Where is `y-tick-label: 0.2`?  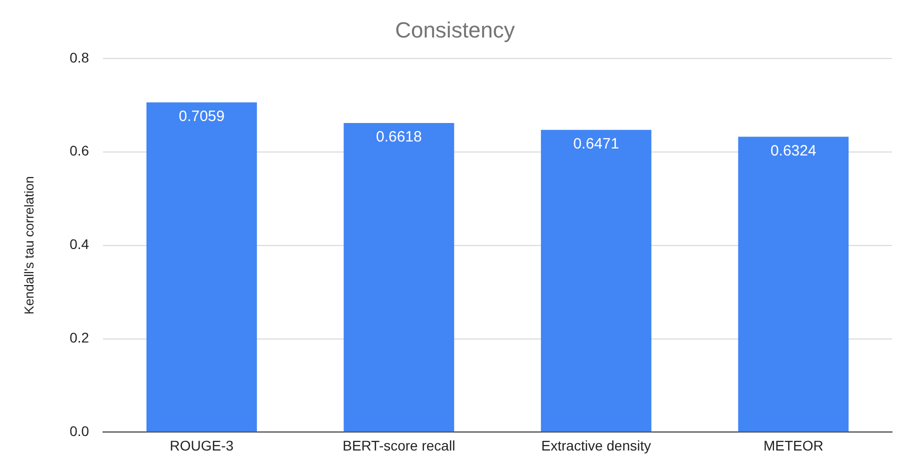
y-tick-label: 0.2 is located at coordinates (80, 338).